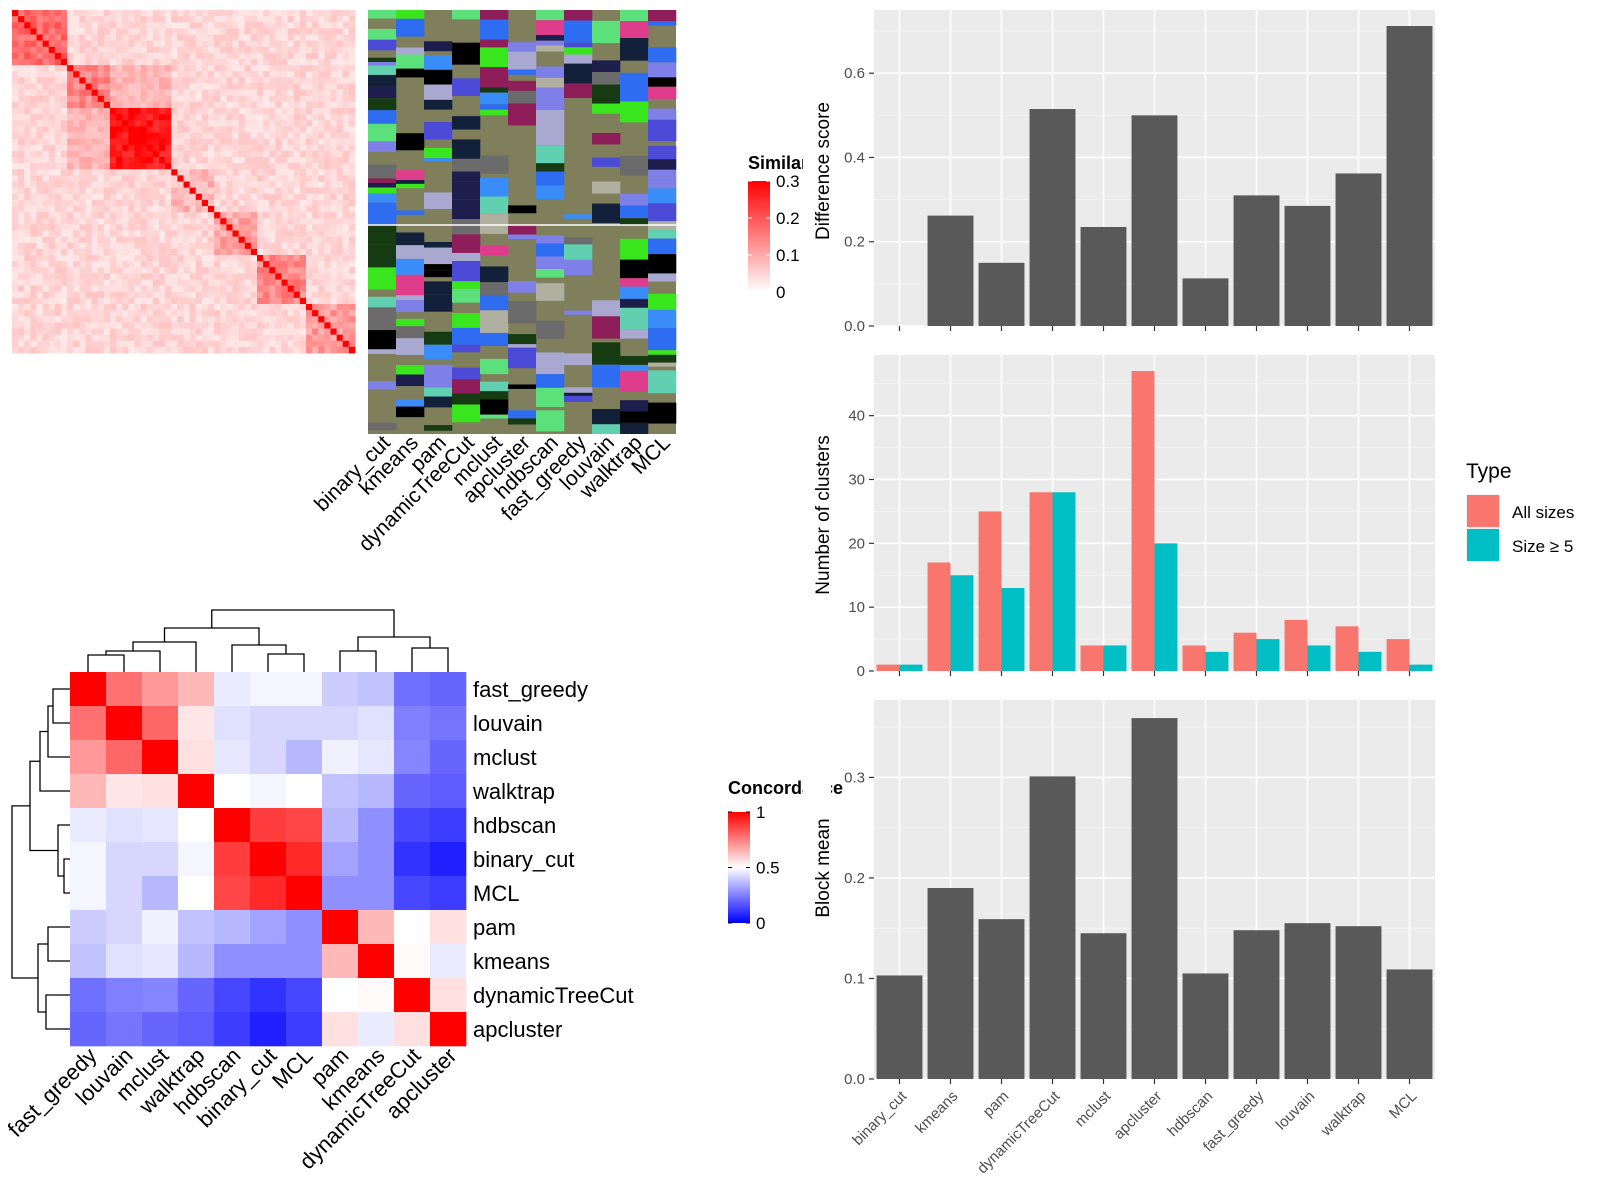  What do you see at coordinates (160, 791) in the screenshot?
I see `concordance-cell` at bounding box center [160, 791].